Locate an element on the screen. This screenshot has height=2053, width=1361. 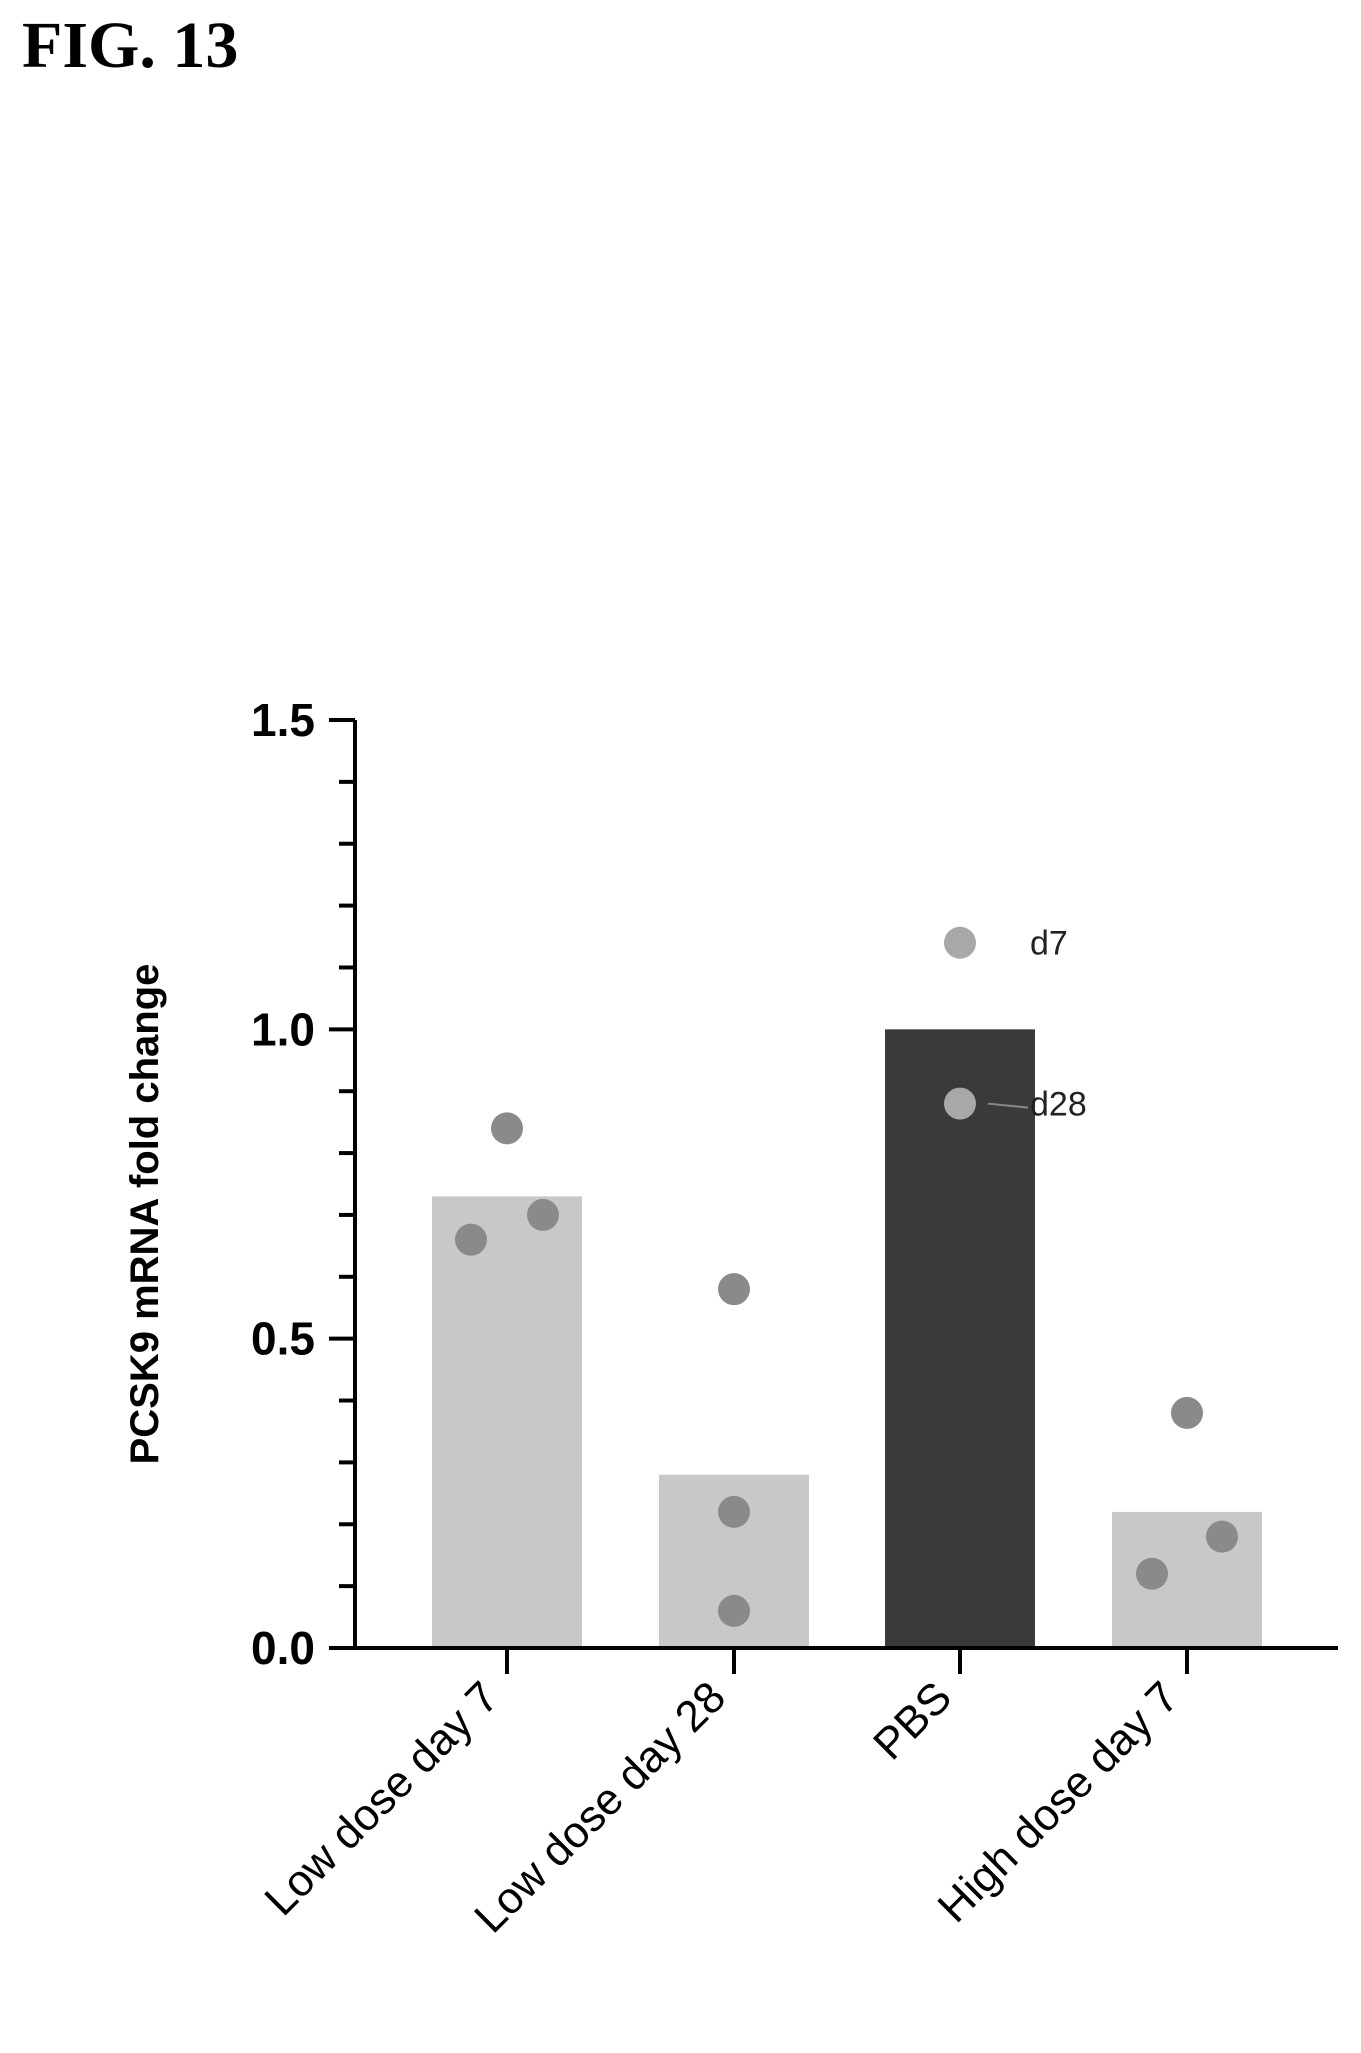
annotations-group: d7 d28 is located at coordinates (1037, 1024).